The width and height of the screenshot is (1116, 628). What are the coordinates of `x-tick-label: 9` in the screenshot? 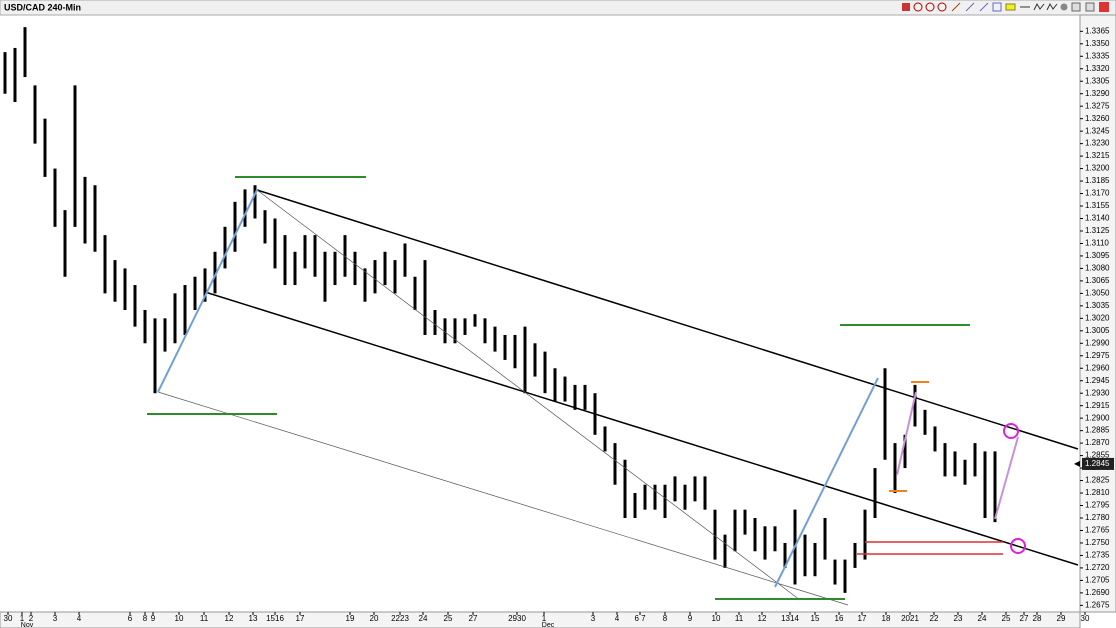 It's located at (153, 618).